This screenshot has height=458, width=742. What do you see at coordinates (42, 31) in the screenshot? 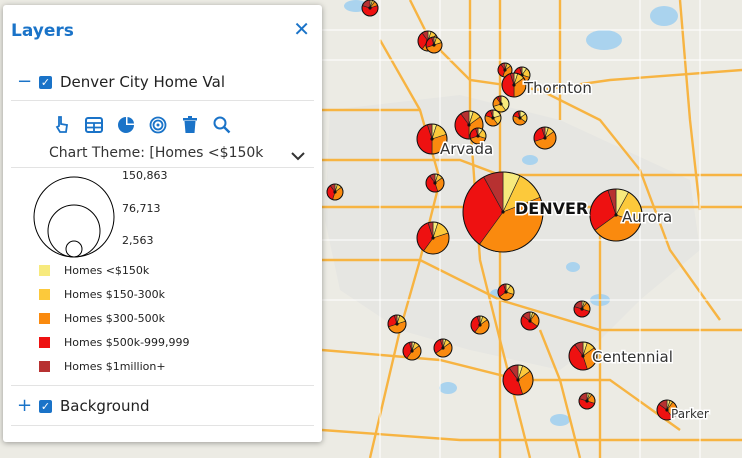
I see `panel-title: Layers` at bounding box center [42, 31].